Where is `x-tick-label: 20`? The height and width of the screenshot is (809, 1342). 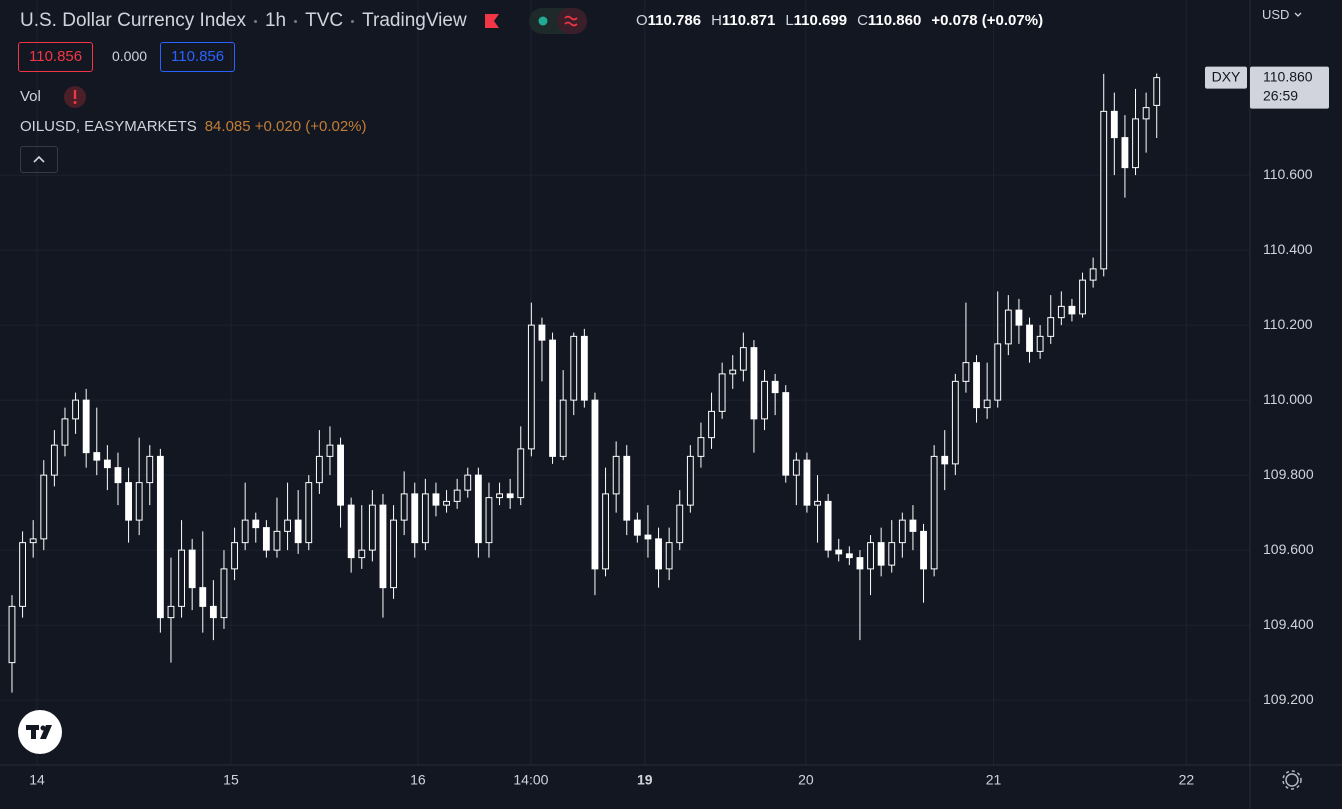 x-tick-label: 20 is located at coordinates (806, 780).